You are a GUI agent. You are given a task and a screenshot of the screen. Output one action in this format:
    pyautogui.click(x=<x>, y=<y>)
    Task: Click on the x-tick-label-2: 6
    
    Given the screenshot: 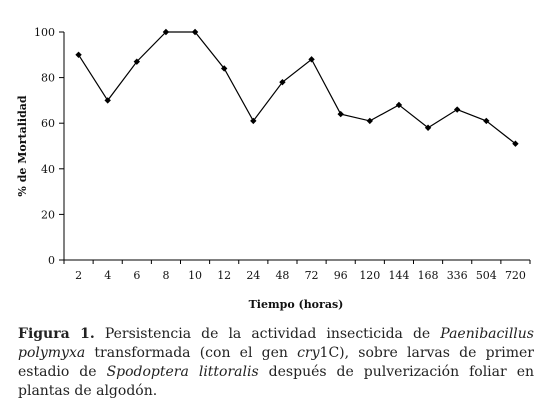 What is the action you would take?
    pyautogui.click(x=136, y=275)
    